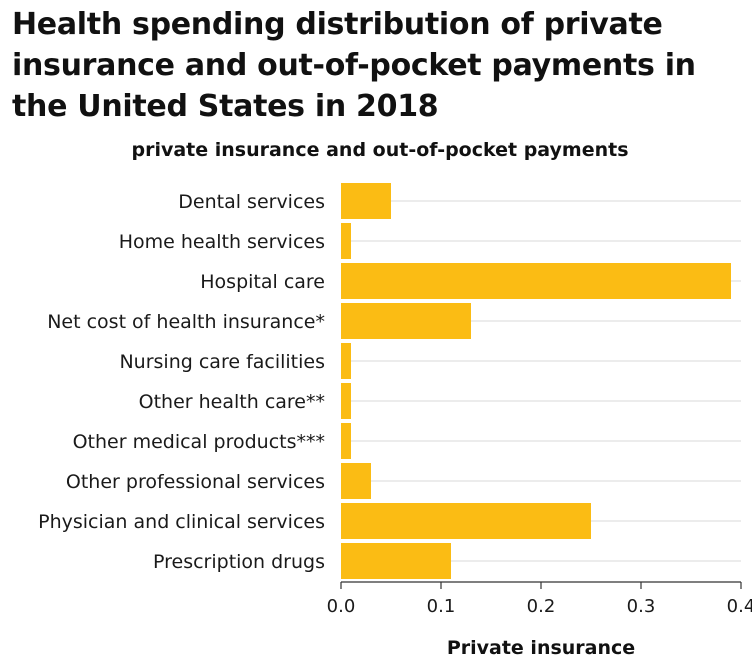 This screenshot has width=752, height=668. Describe the element at coordinates (341, 606) in the screenshot. I see `x-tick-label: 0.0` at that location.